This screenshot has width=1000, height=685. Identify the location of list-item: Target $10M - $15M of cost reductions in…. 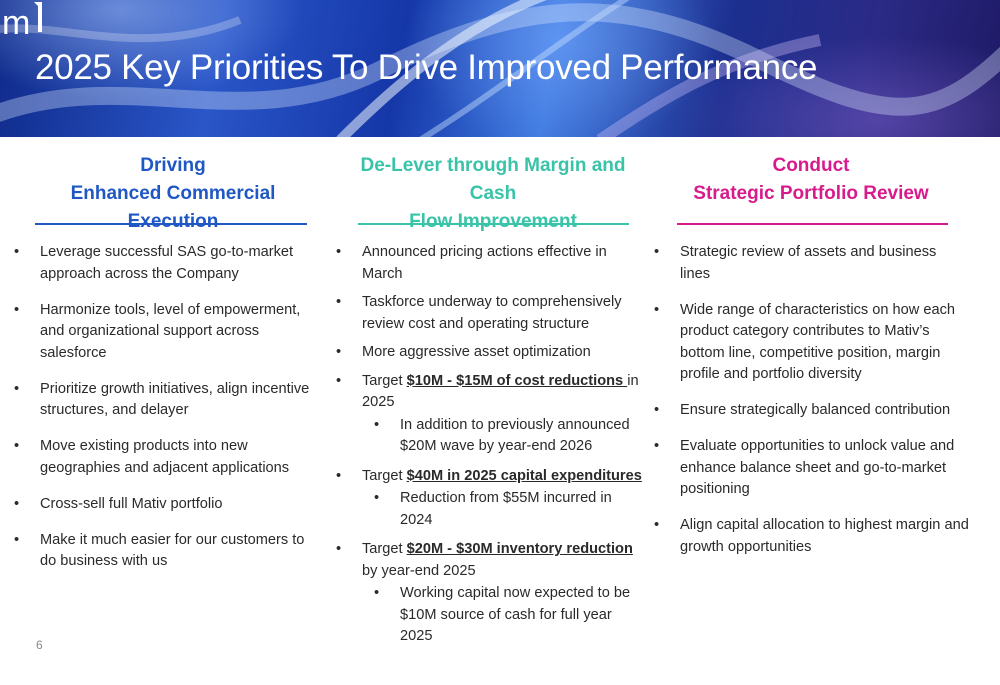
(492, 392).